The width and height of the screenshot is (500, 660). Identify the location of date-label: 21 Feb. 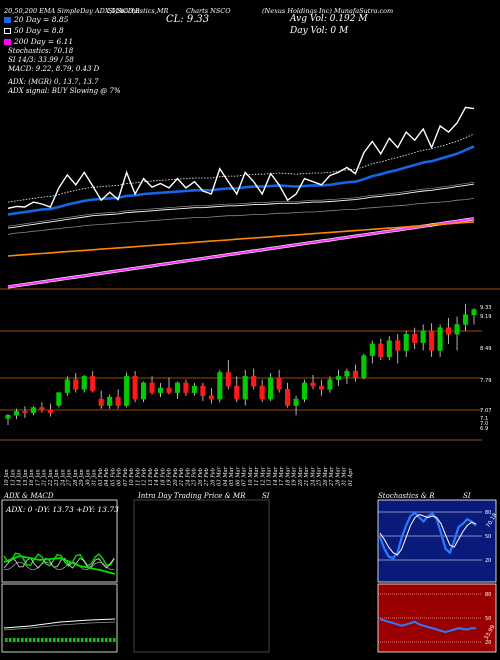
(182, 477).